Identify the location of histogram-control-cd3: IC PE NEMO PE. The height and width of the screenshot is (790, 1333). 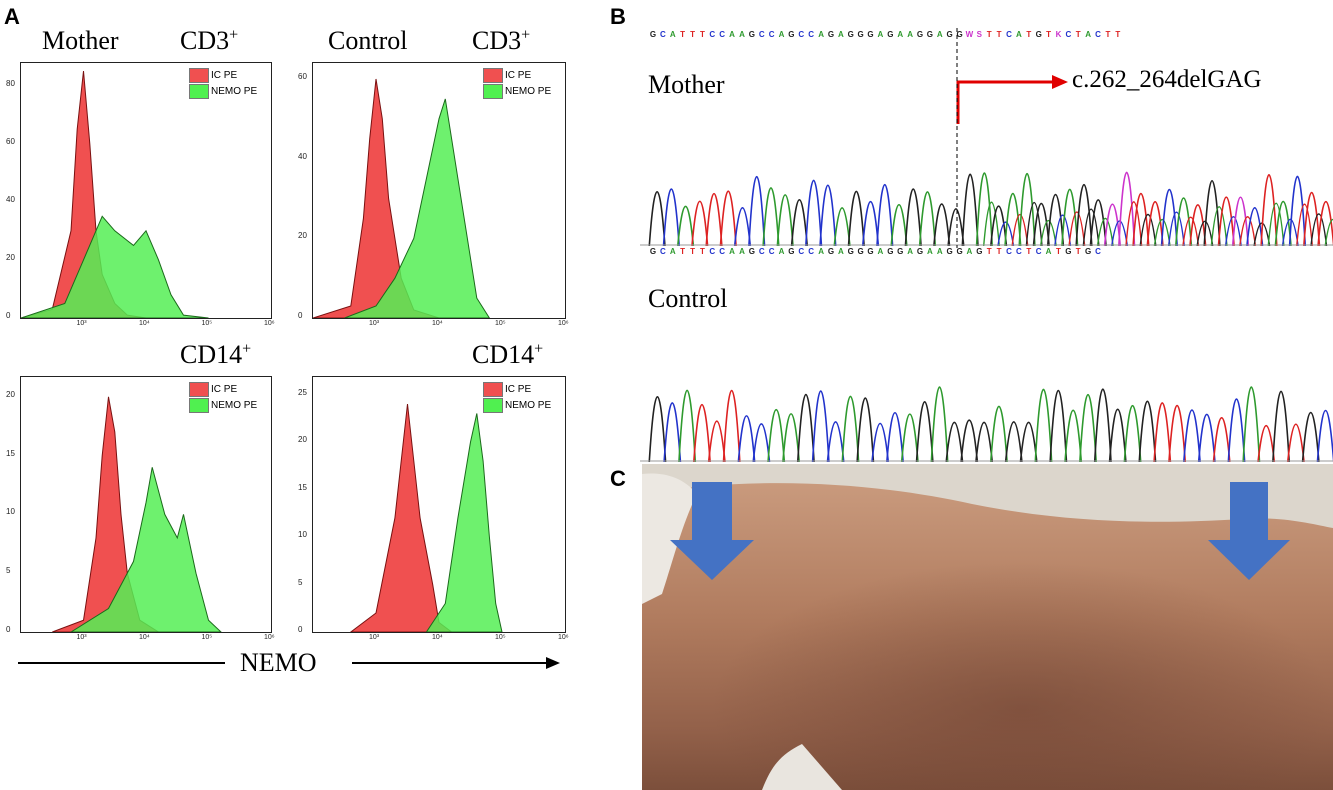
(439, 190).